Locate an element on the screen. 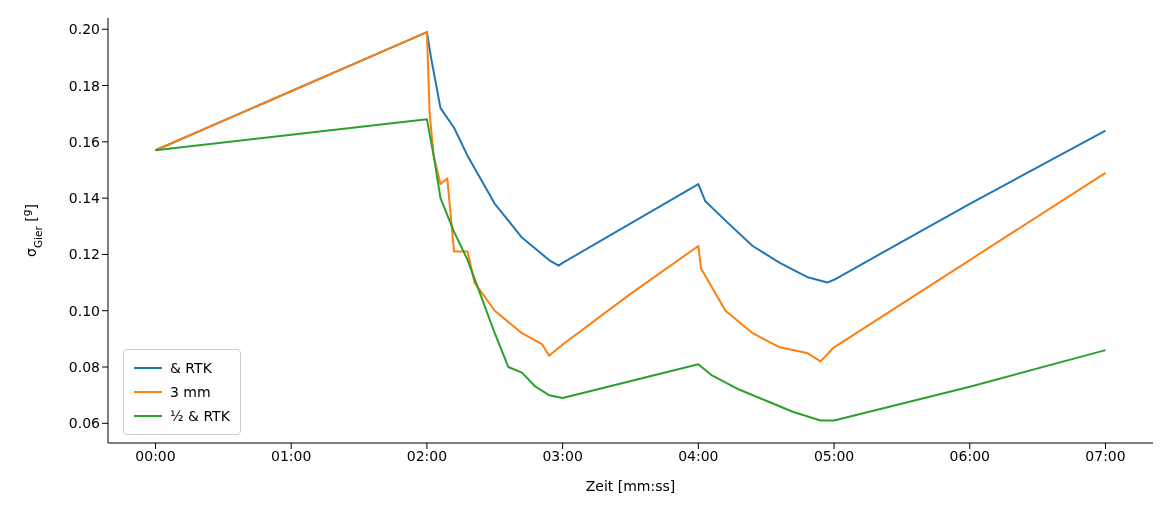 Image resolution: width=1165 pixels, height=520 pixels. y-tick-label: 0.12 is located at coordinates (84, 254).